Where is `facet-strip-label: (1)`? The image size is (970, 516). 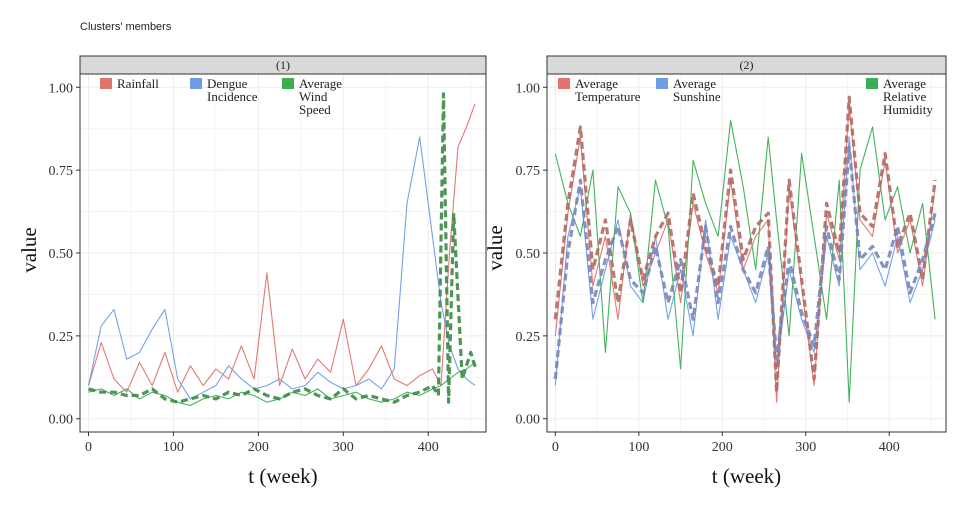
facet-strip-label: (1) is located at coordinates (283, 65).